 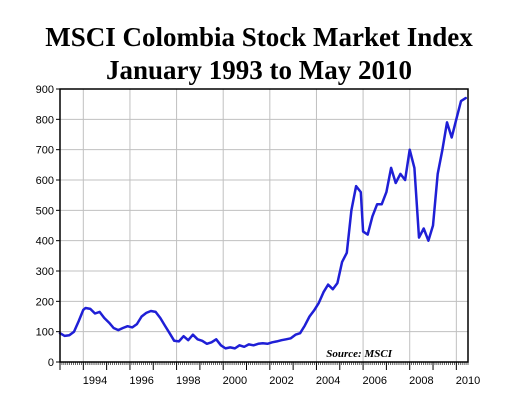 What do you see at coordinates (468, 381) in the screenshot?
I see `x-tick-label: 2010` at bounding box center [468, 381].